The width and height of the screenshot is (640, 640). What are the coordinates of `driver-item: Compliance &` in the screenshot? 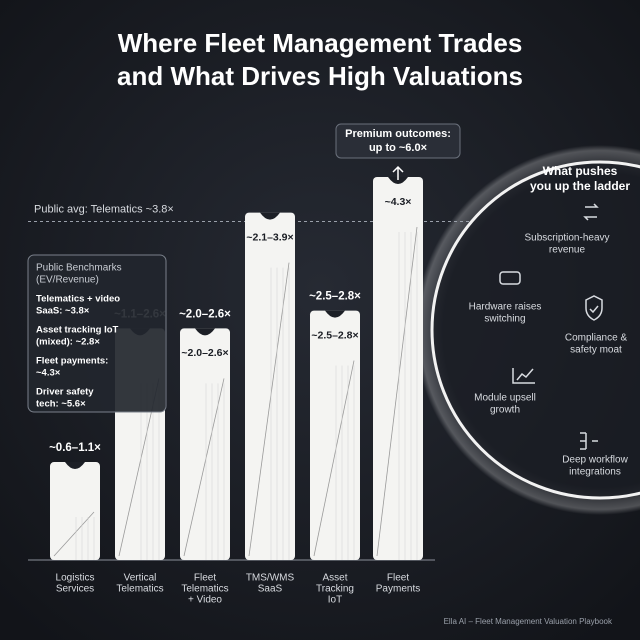 It's located at (596, 338).